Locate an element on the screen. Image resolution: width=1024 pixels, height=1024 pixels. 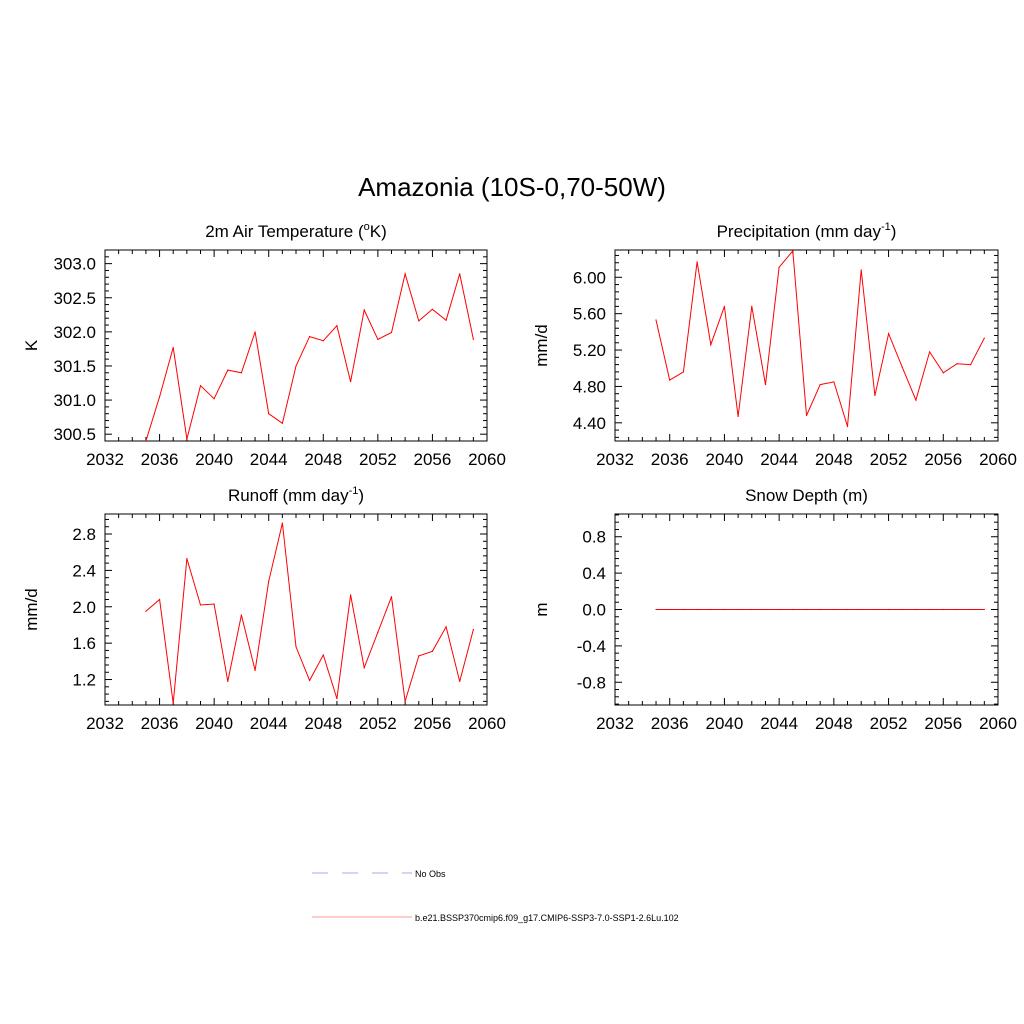
y-tick-label: -0.4 is located at coordinates (591, 646).